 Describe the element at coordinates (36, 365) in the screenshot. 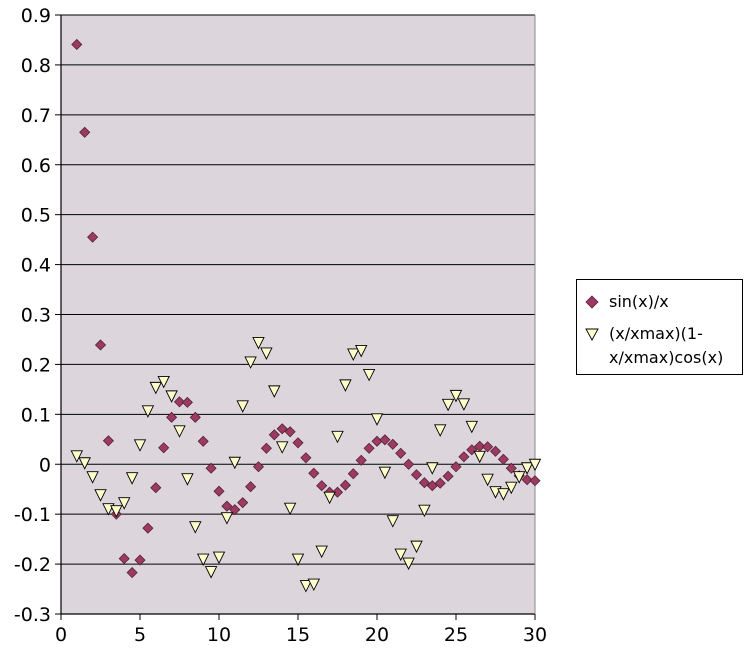

I see `y-tick-label: 0.2` at that location.